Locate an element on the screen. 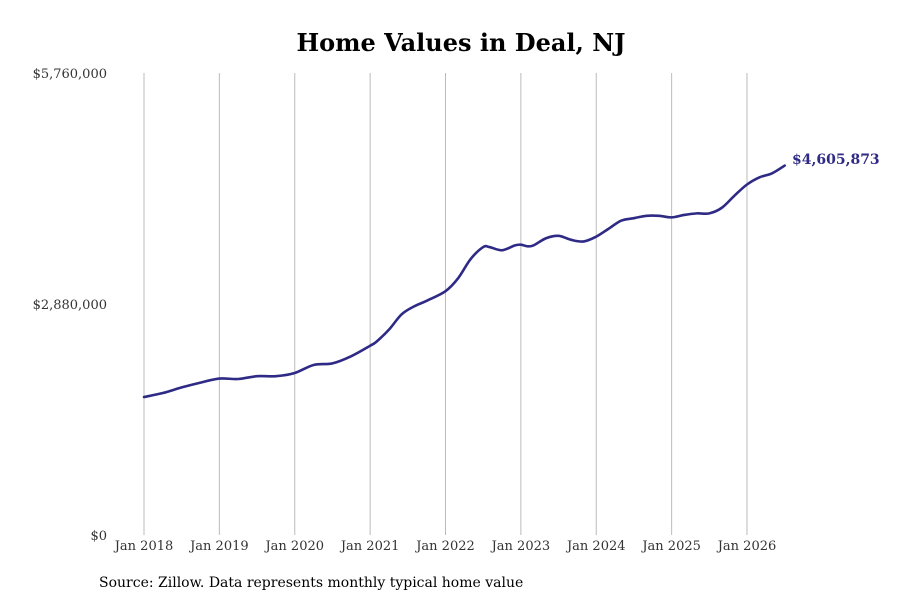 The image size is (900, 600). x-tick-label: Jan 2021 is located at coordinates (369, 546).